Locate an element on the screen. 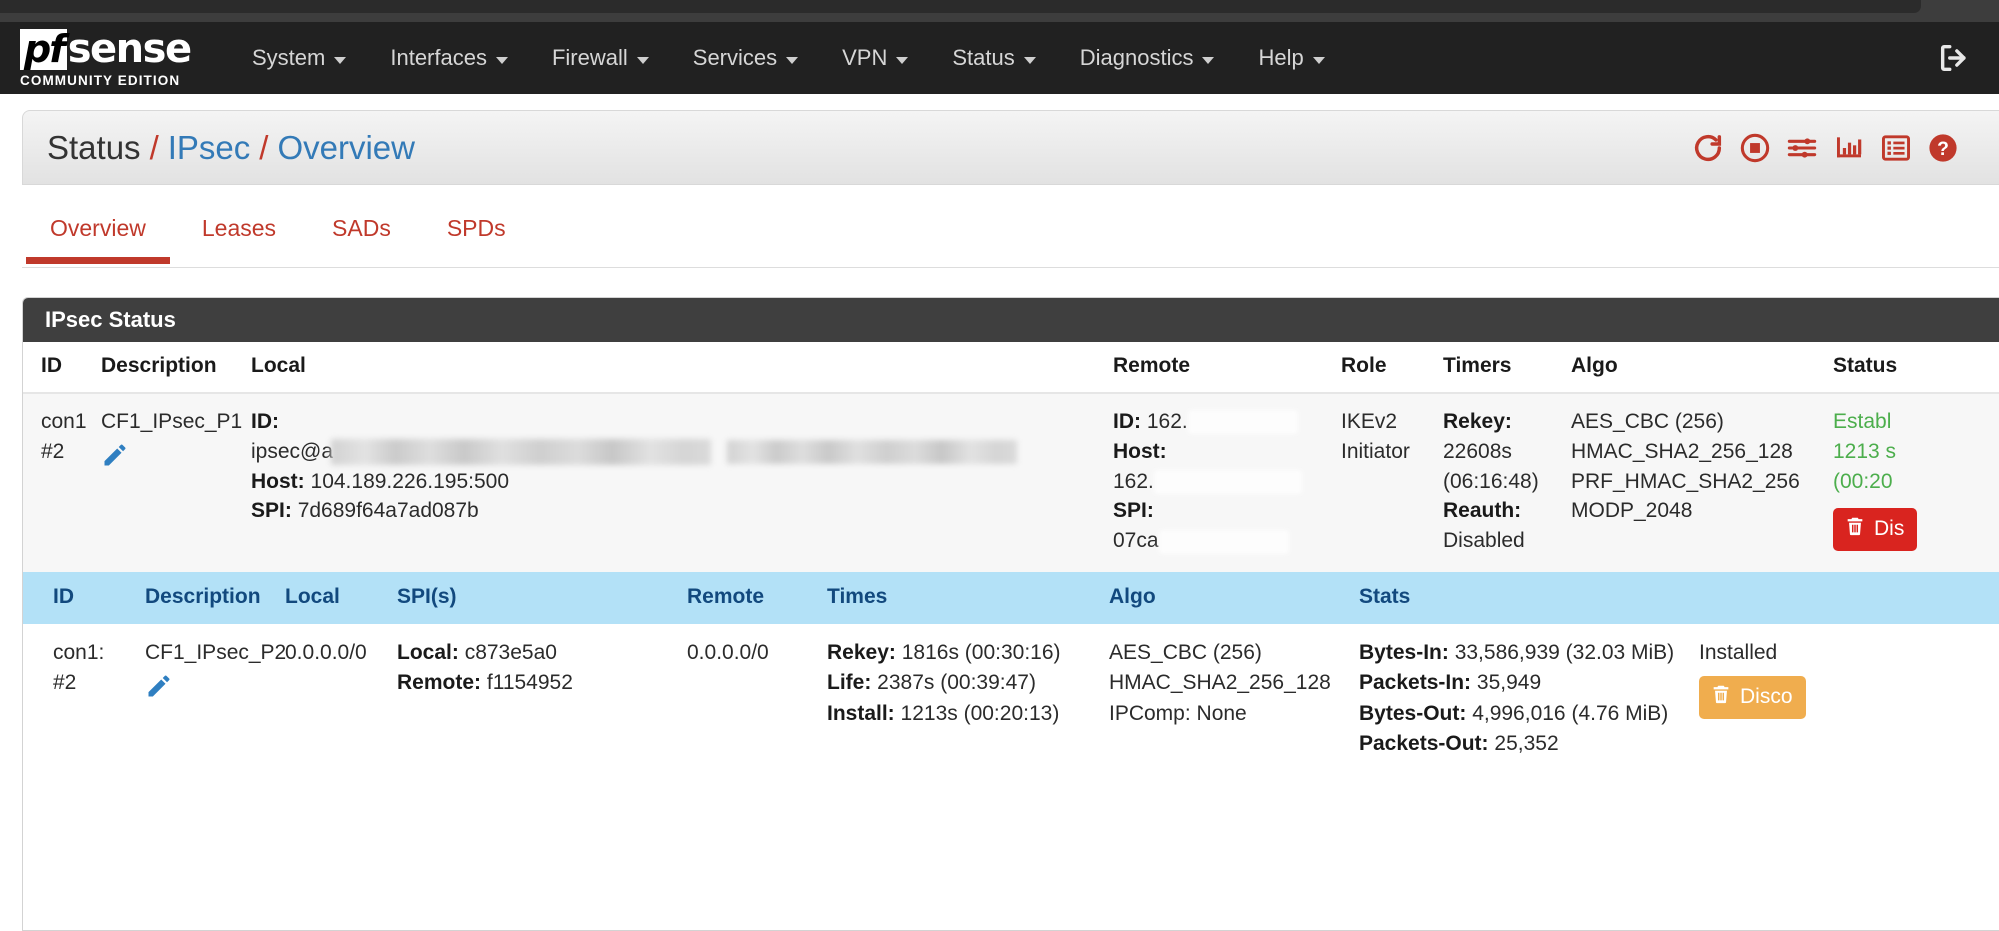 Image resolution: width=1999 pixels, height=931 pixels. phase1-col-algo: Algo is located at coordinates (1692, 368).